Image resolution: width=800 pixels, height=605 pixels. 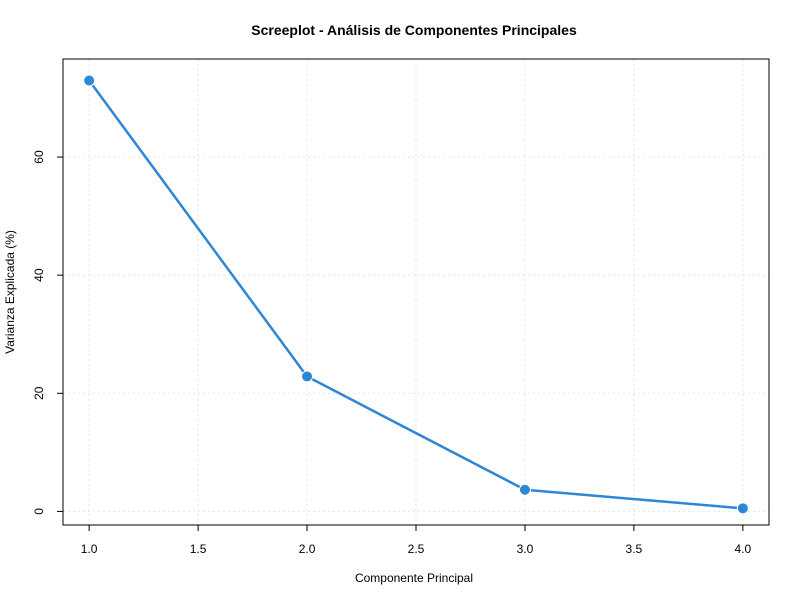 What do you see at coordinates (198, 549) in the screenshot?
I see `x-tick-label: 1.5` at bounding box center [198, 549].